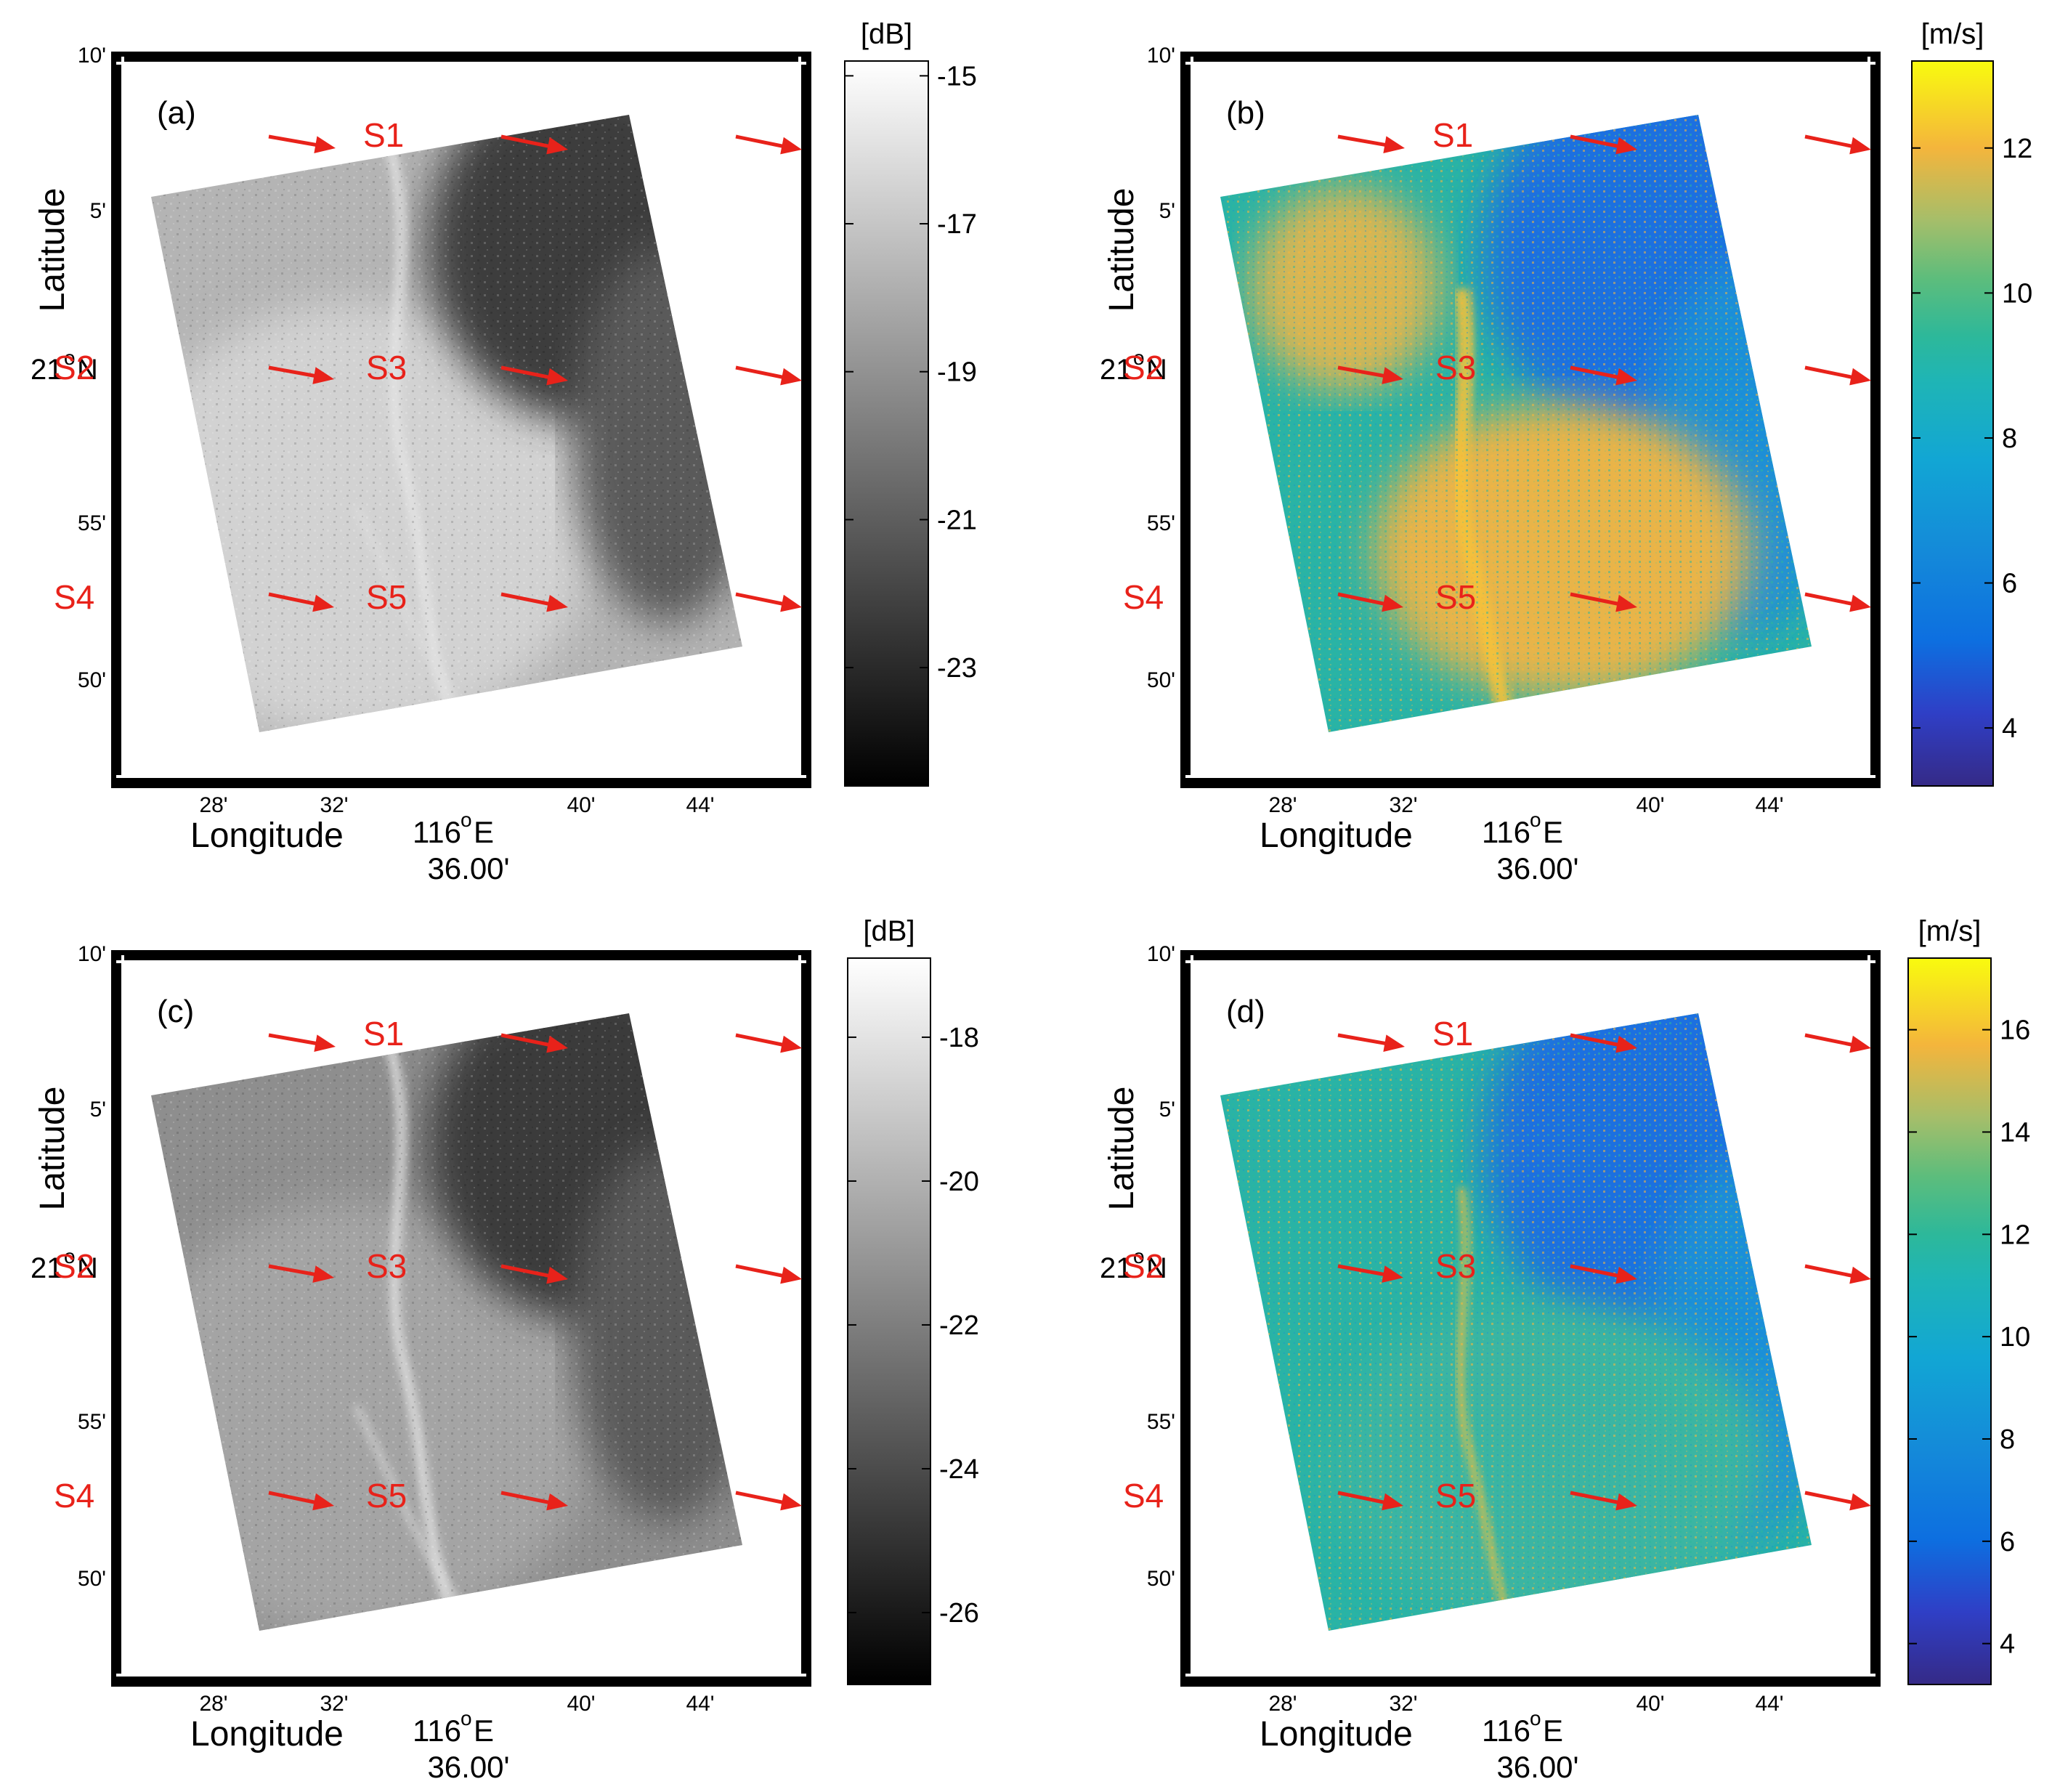  I want to click on station-label: S1, so click(1453, 1034).